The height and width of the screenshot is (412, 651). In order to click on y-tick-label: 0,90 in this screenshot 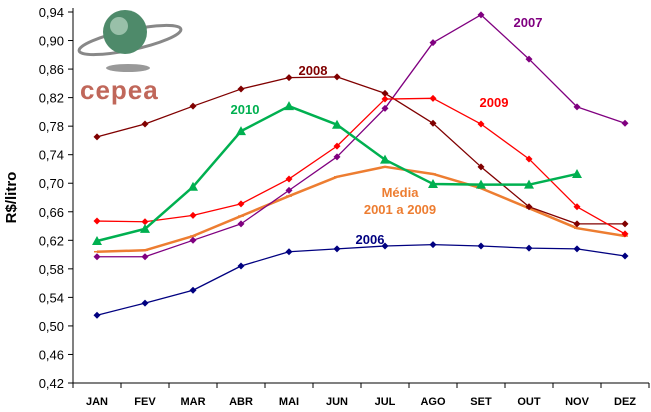, I will do `click(51, 41)`.